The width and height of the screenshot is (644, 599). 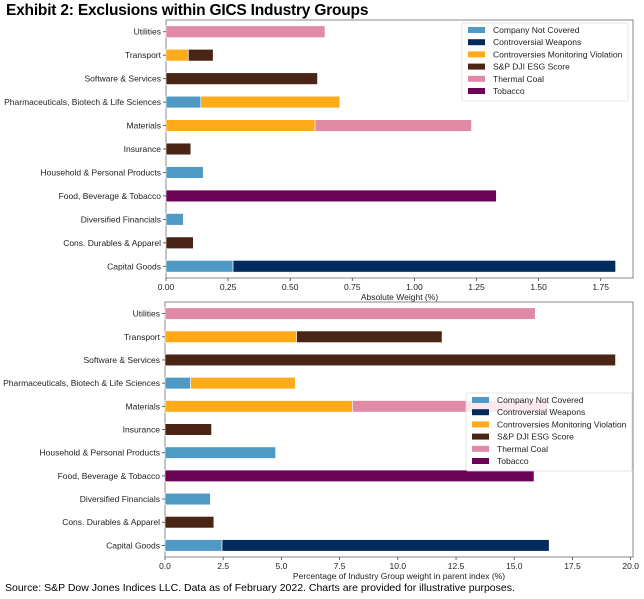 I want to click on x-tick-label: 1.00, so click(x=414, y=287).